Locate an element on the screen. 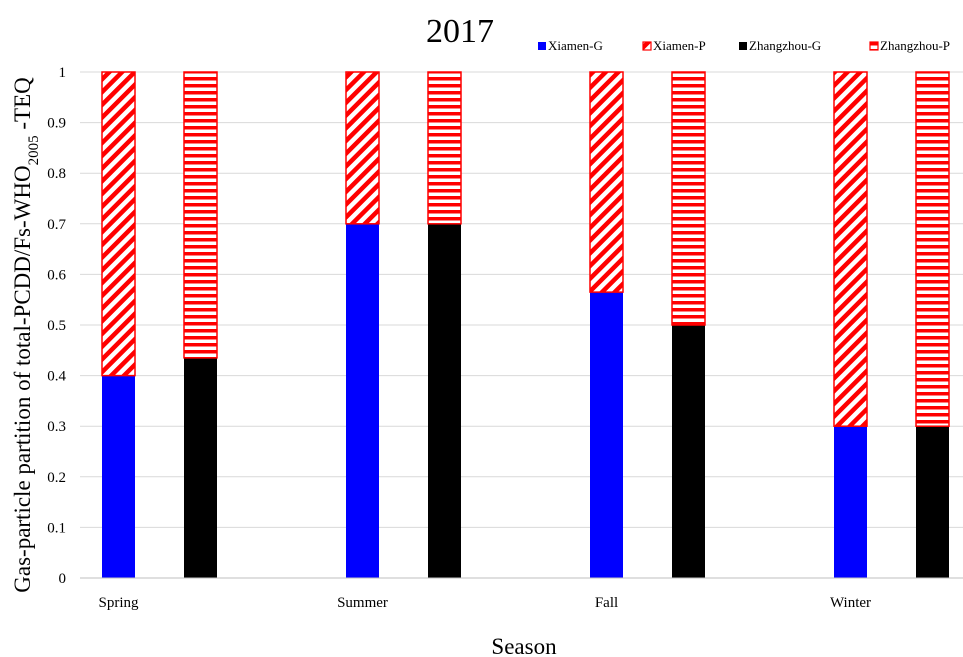 The width and height of the screenshot is (963, 657). bar-xiamen-p-fall is located at coordinates (606, 182).